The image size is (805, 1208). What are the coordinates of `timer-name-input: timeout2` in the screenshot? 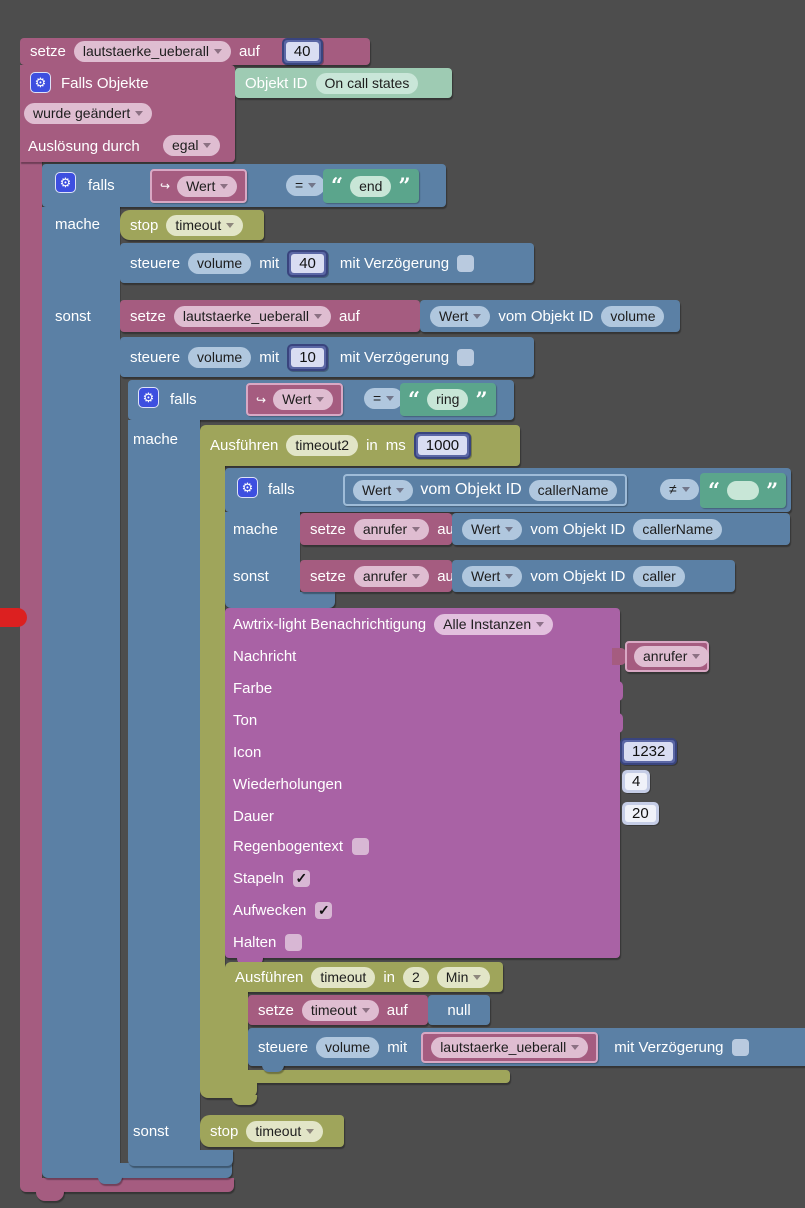 It's located at (322, 445).